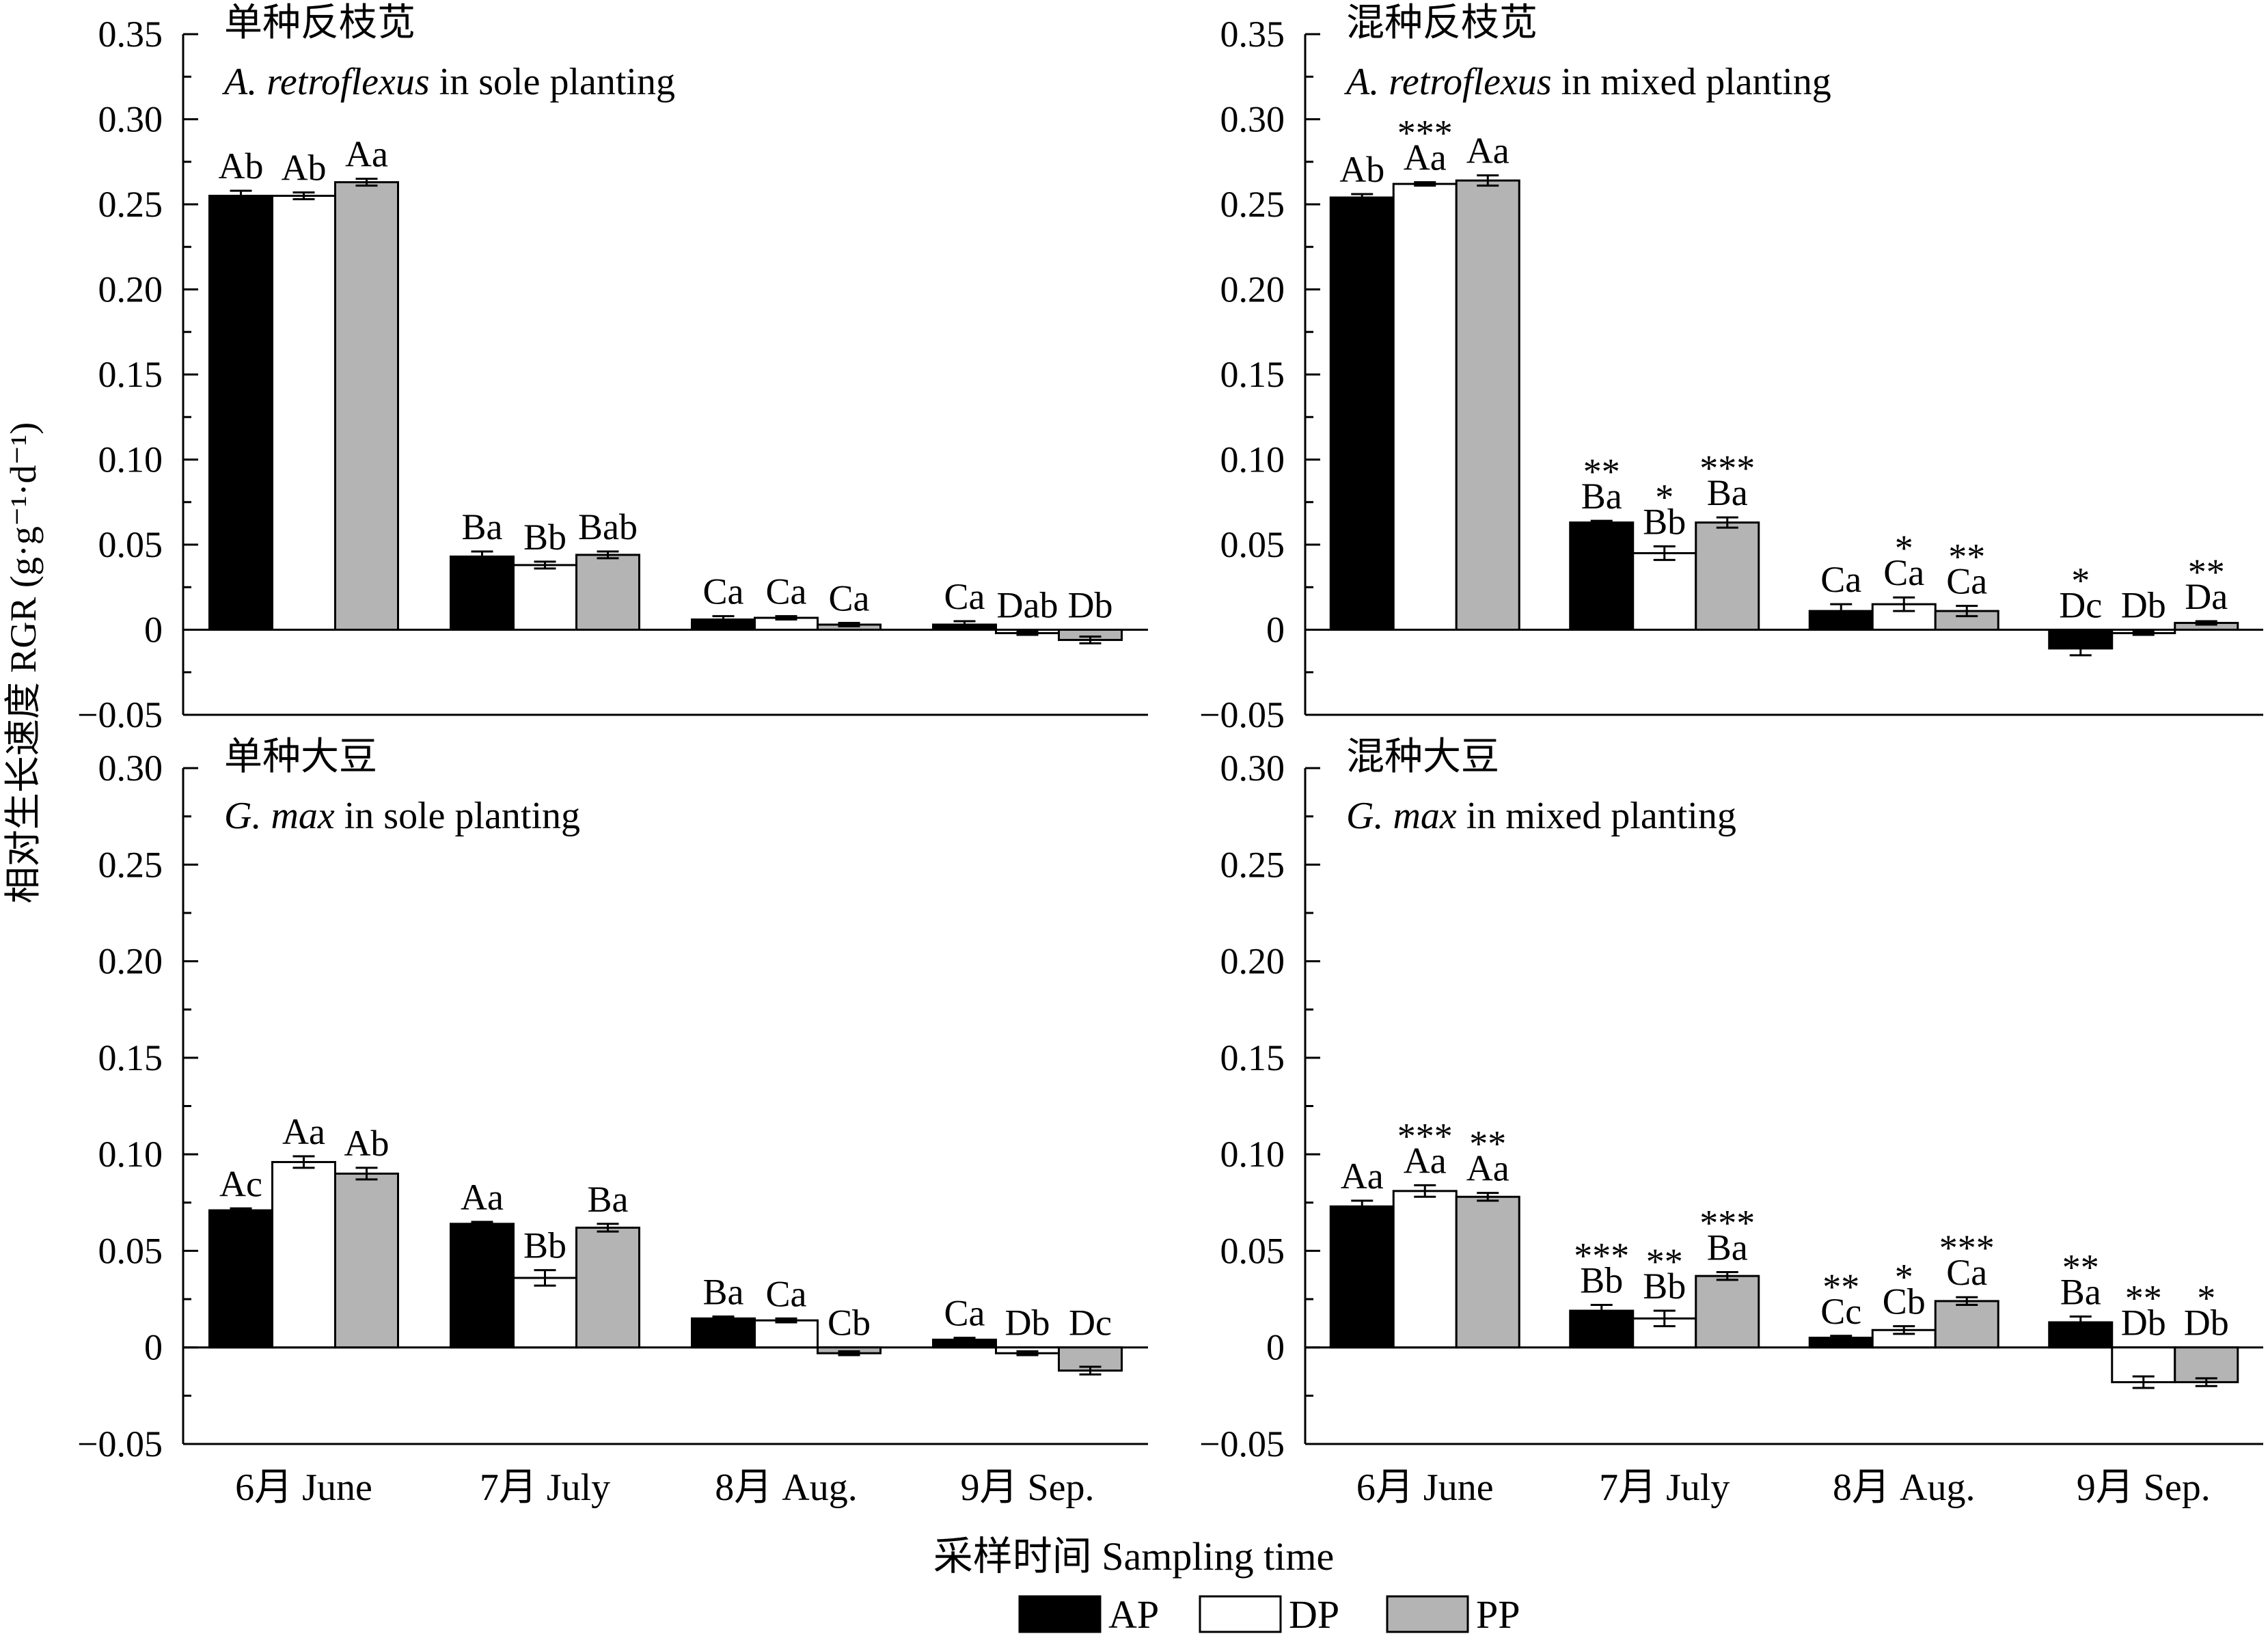 Image resolution: width=2268 pixels, height=1636 pixels. What do you see at coordinates (1027, 605) in the screenshot?
I see `bar-letter-label: Dab` at bounding box center [1027, 605].